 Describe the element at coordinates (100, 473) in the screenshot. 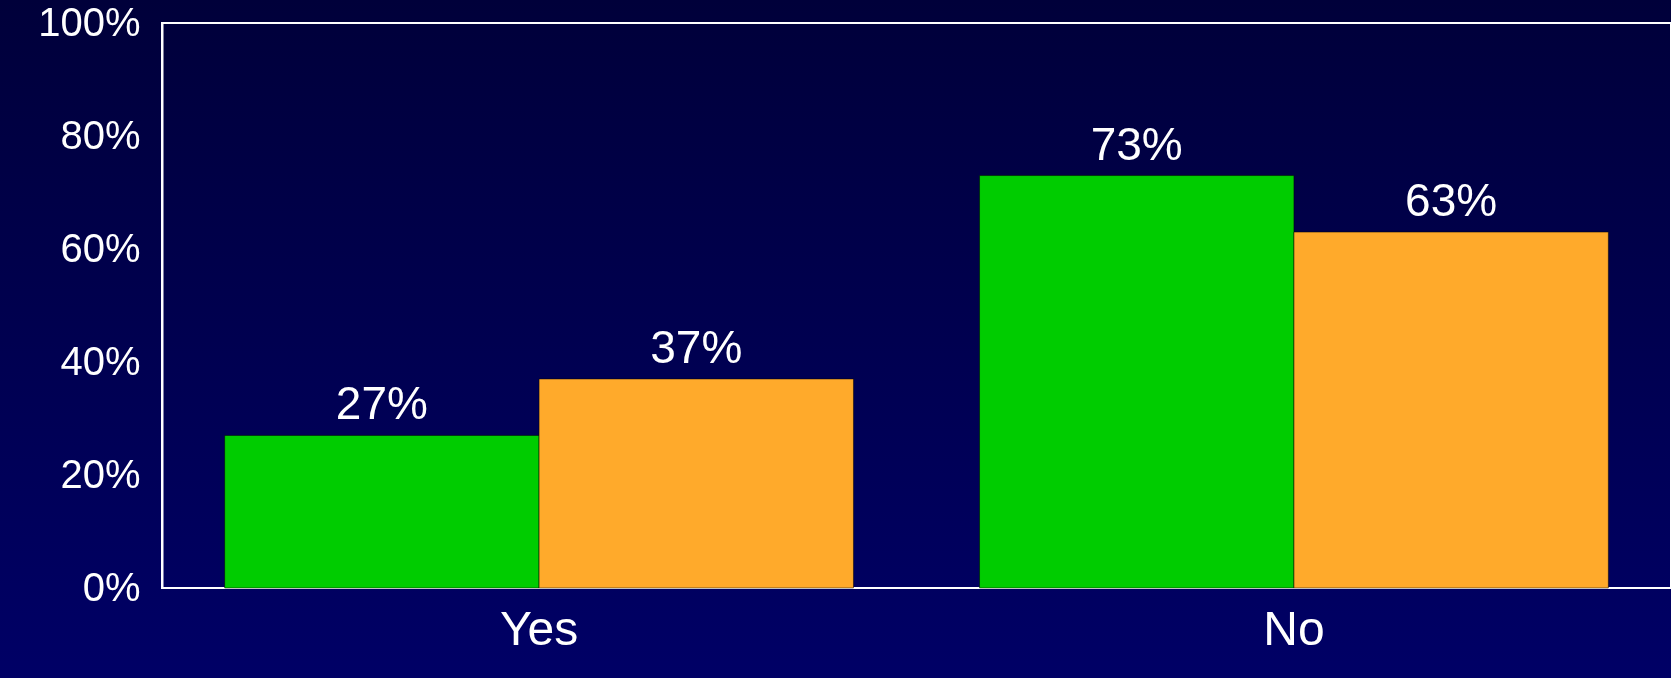

I see `y-tick-label: 20%` at that location.